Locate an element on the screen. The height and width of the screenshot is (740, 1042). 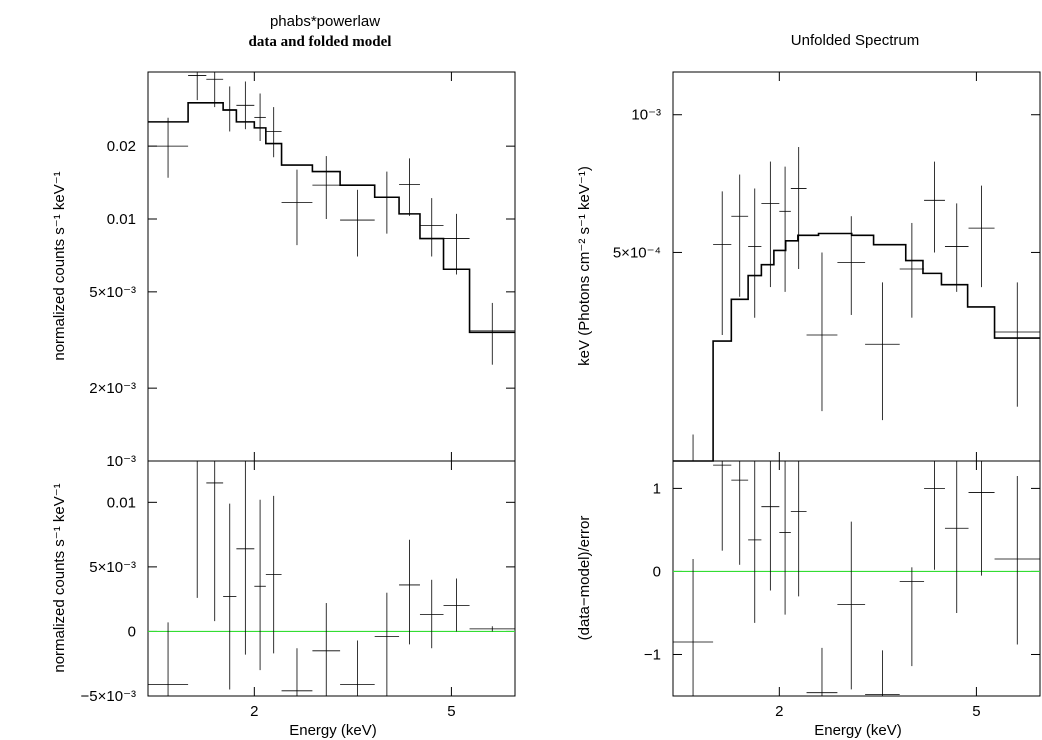
right-x-axis-label: Energy (keV) is located at coordinates (858, 730).